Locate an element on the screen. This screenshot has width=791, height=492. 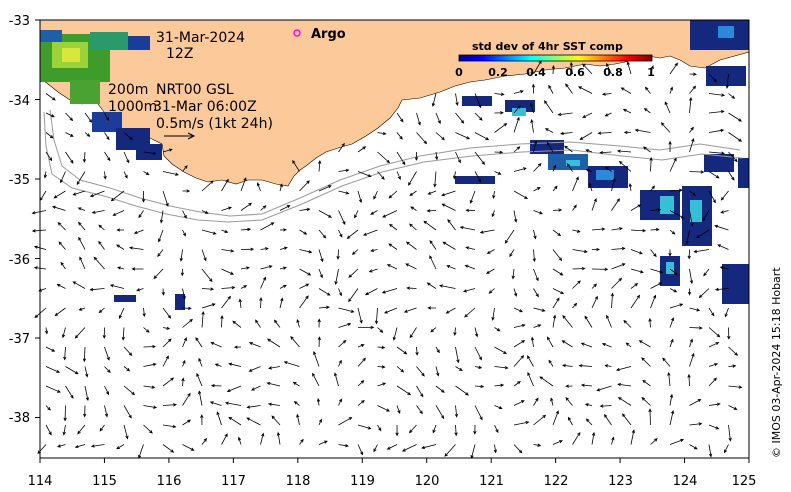
colorbar-tick: 0.6 is located at coordinates (575, 72).